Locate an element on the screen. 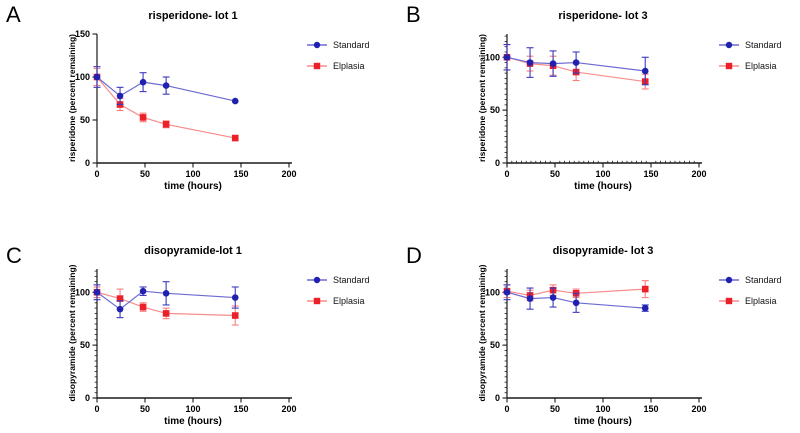 The height and width of the screenshot is (433, 800). panel-letter-b: B is located at coordinates (413, 14).